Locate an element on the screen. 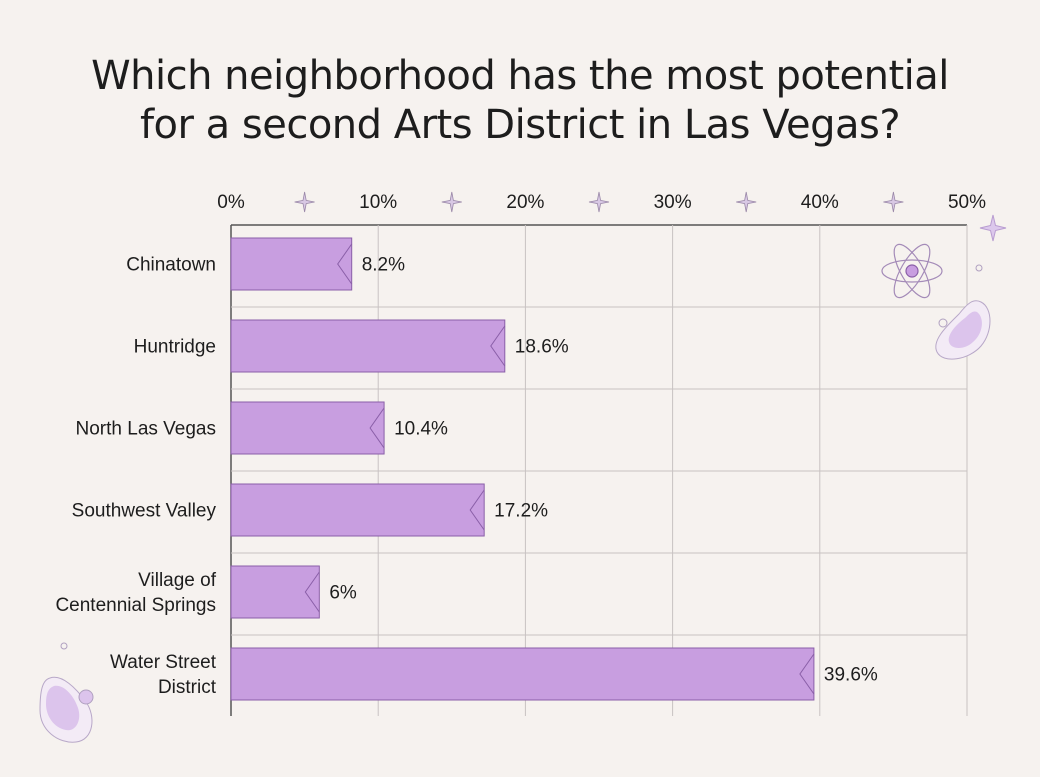  x-tick-label: 20% is located at coordinates (525, 202).